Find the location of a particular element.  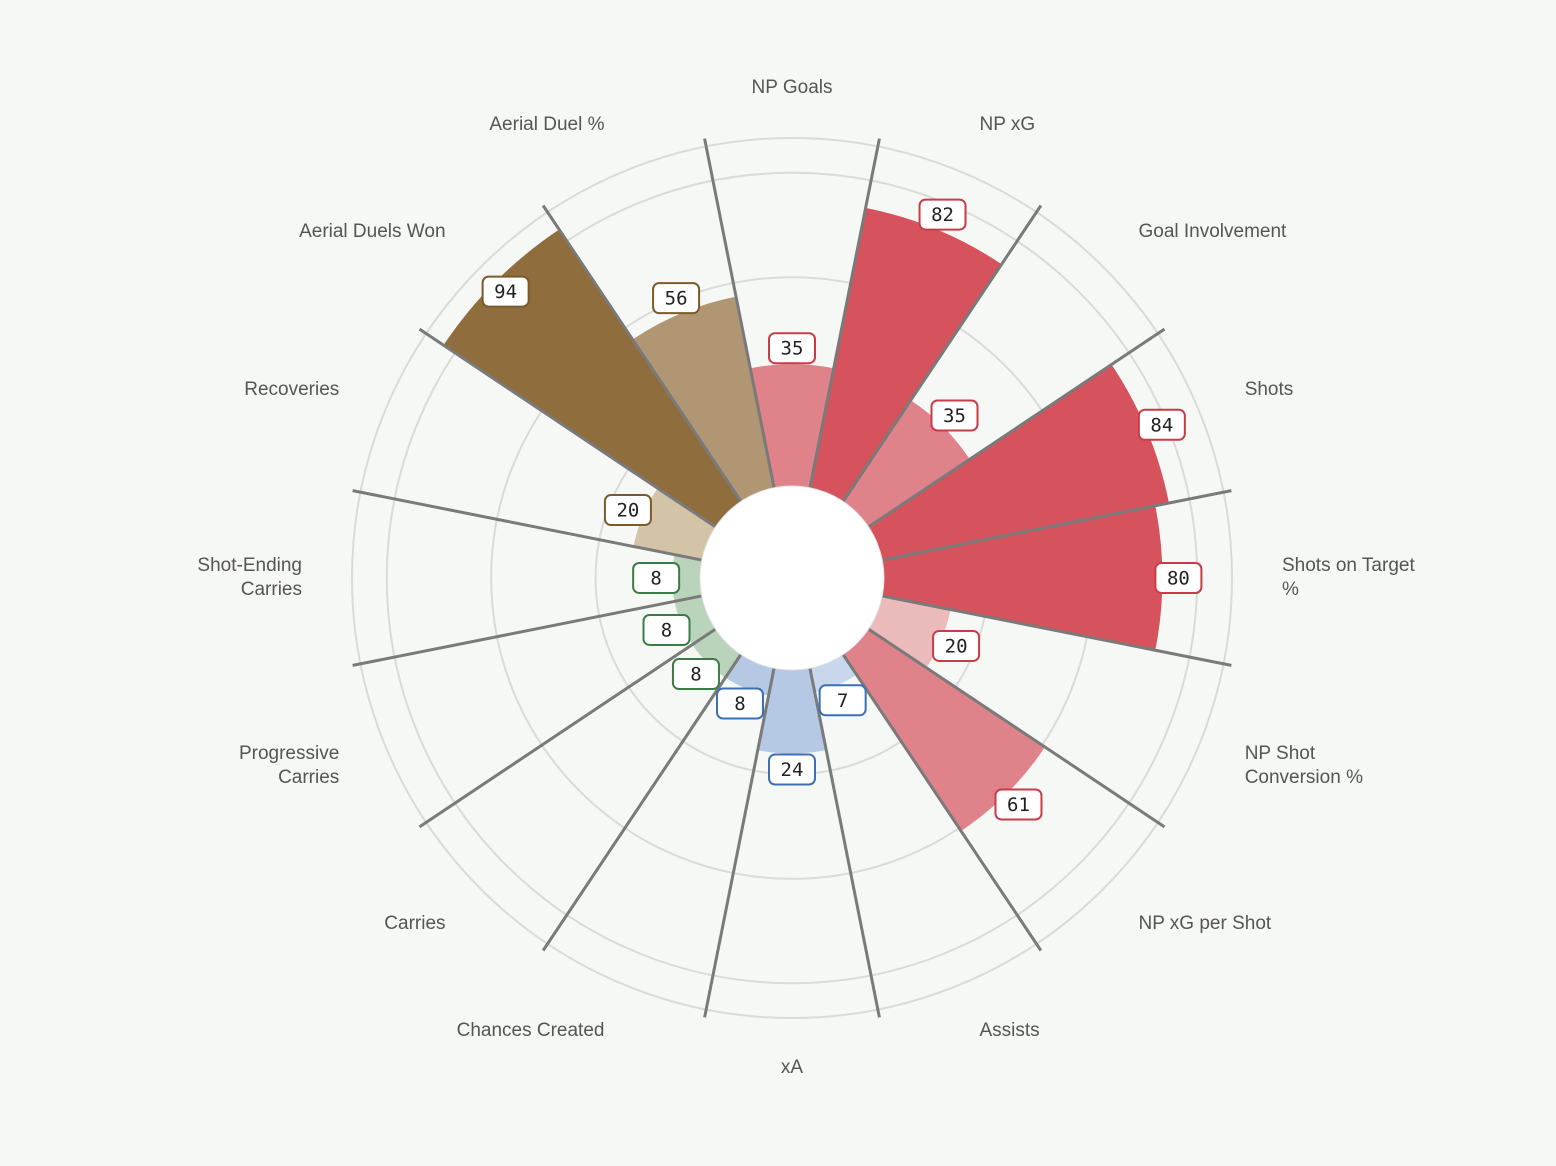

value-label-text: 94 is located at coordinates (505, 292).